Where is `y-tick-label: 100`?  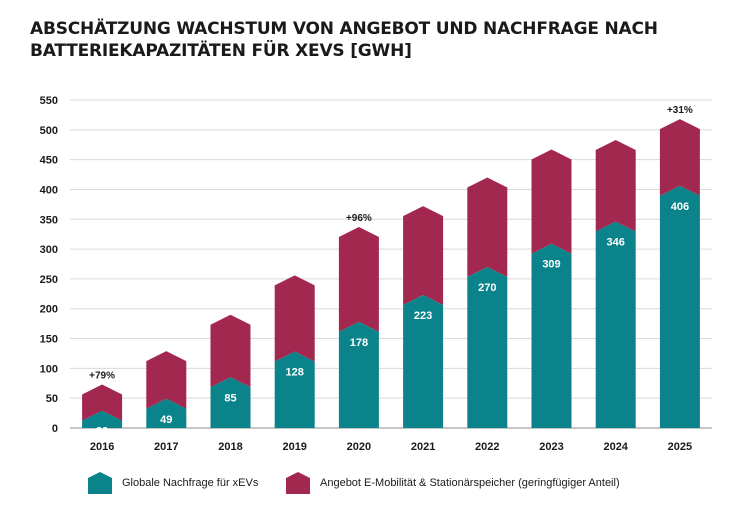 y-tick-label: 100 is located at coordinates (49, 369).